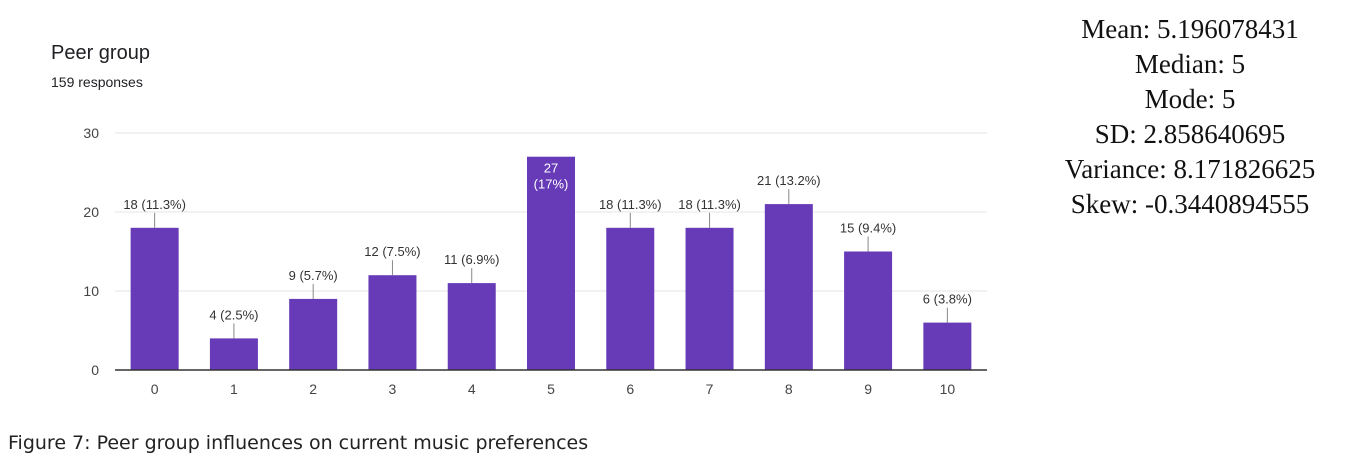 The height and width of the screenshot is (474, 1352). Describe the element at coordinates (472, 389) in the screenshot. I see `x-tick-label: 4` at that location.